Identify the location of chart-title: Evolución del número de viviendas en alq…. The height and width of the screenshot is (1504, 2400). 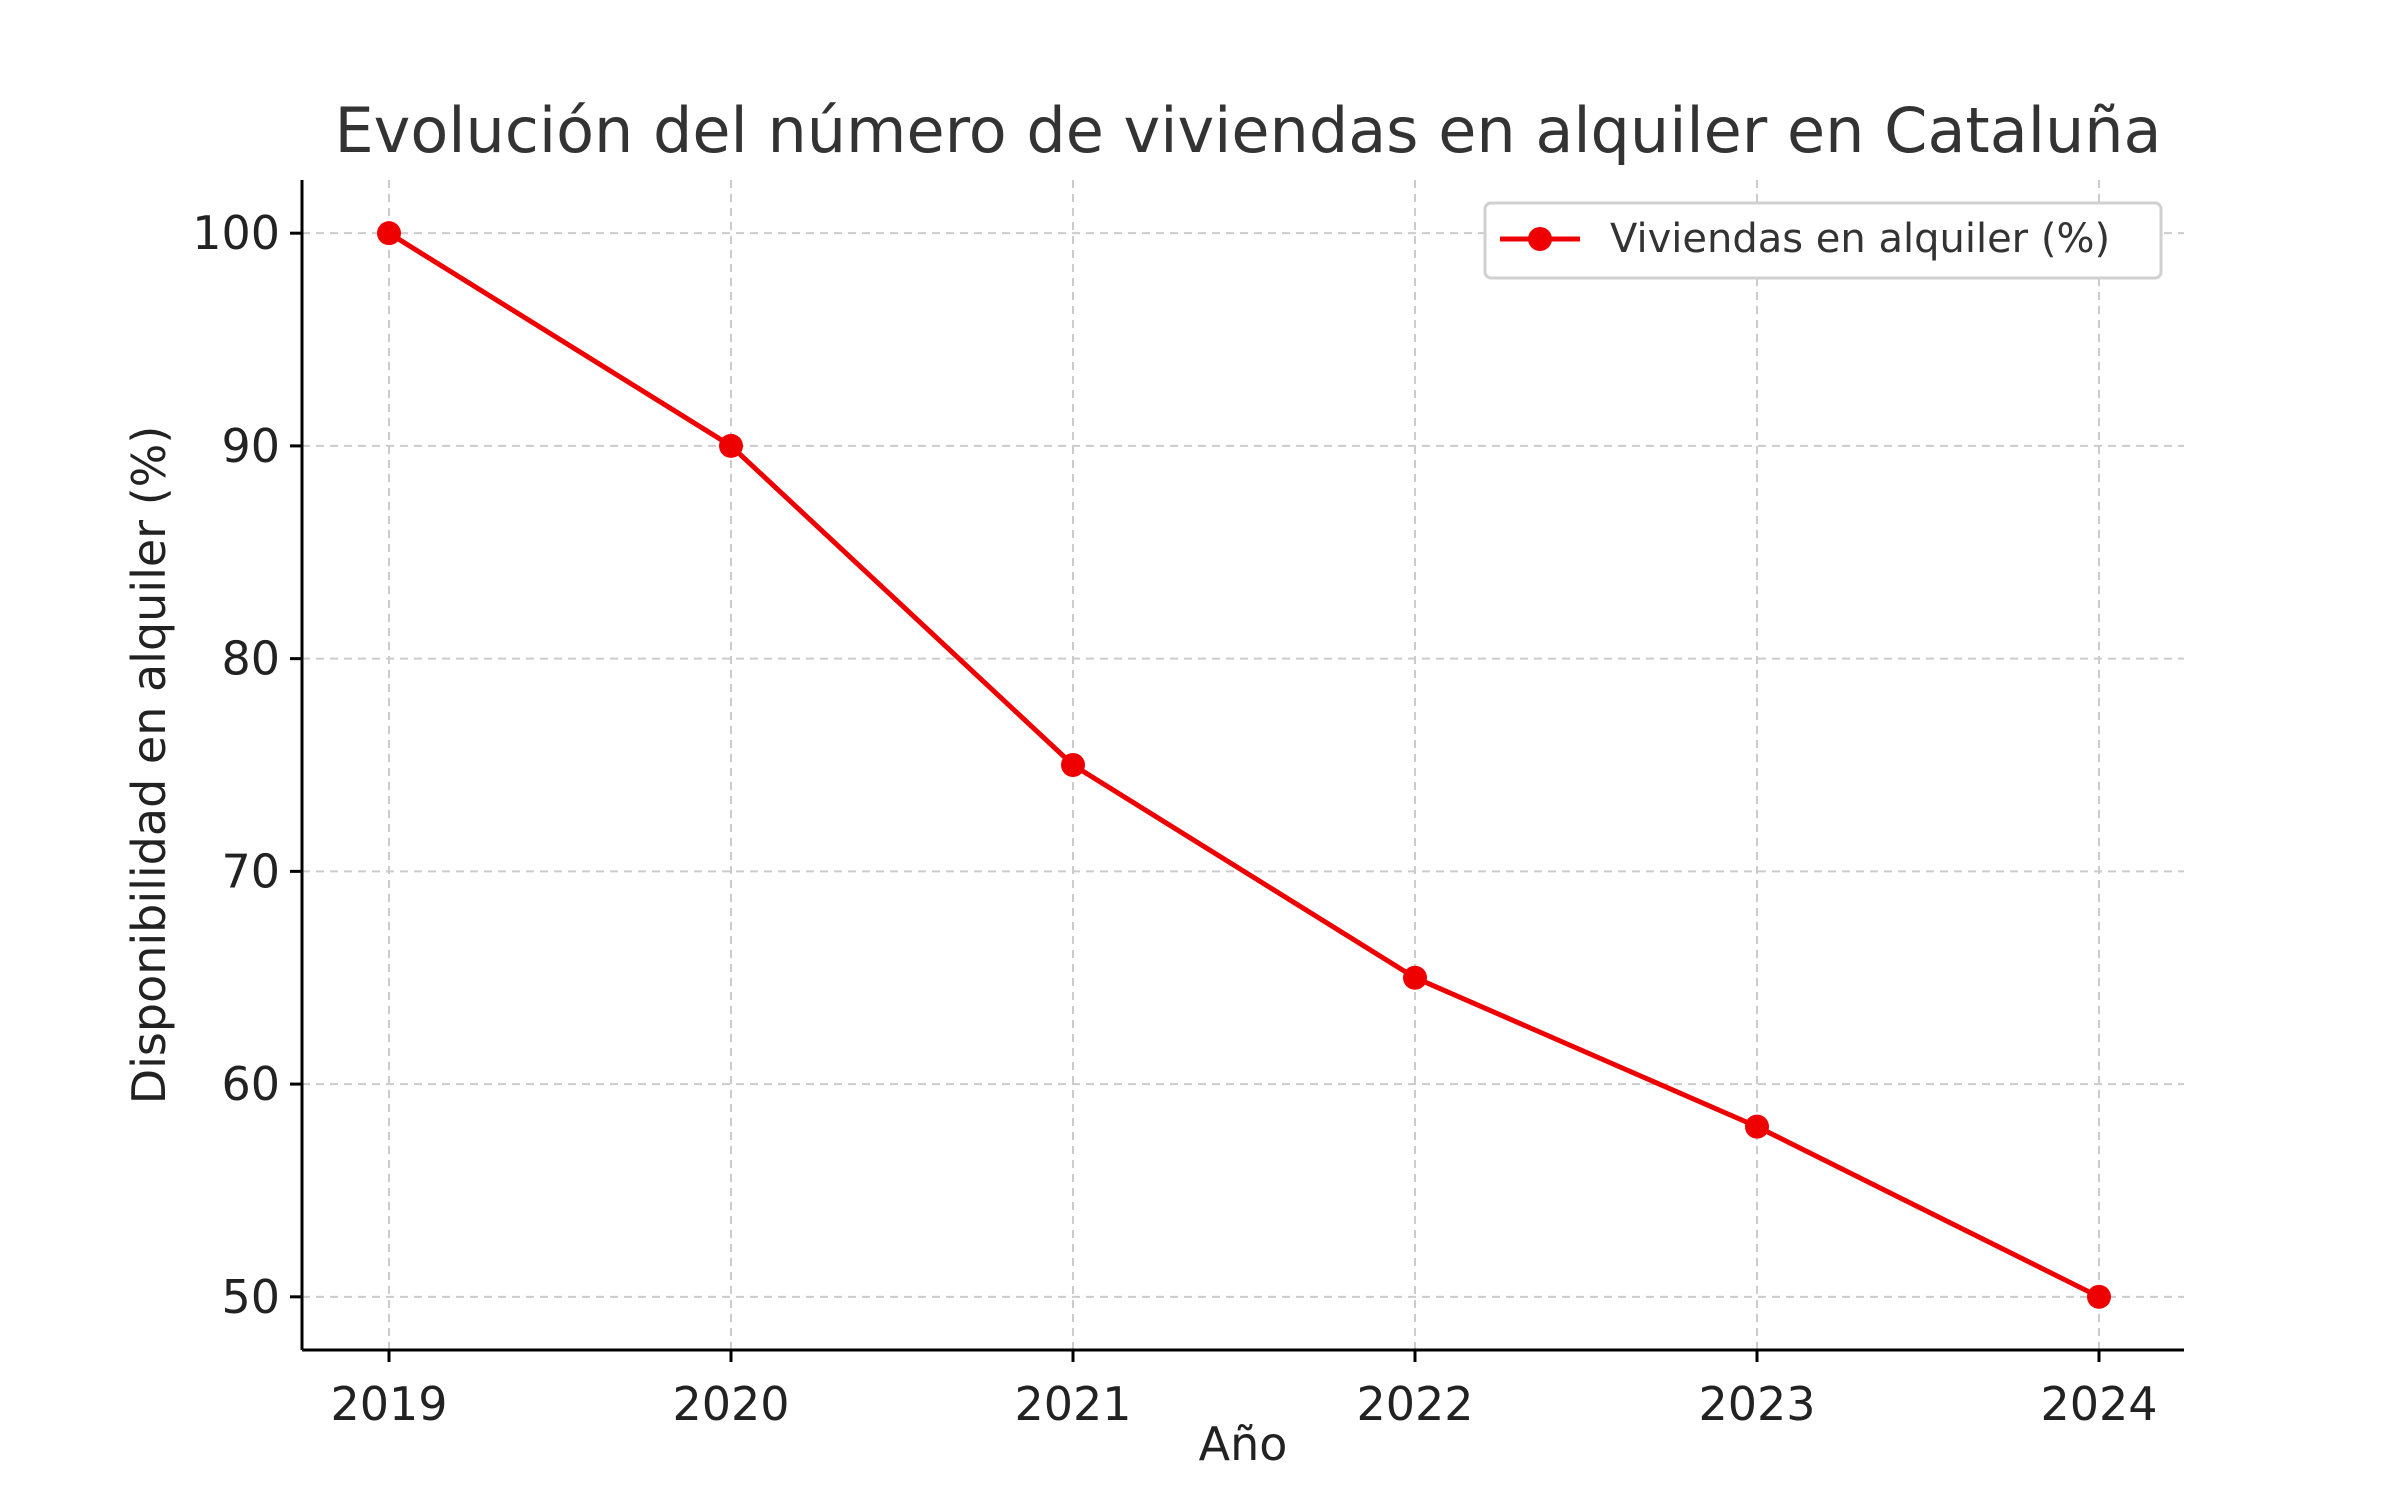
(1247, 130).